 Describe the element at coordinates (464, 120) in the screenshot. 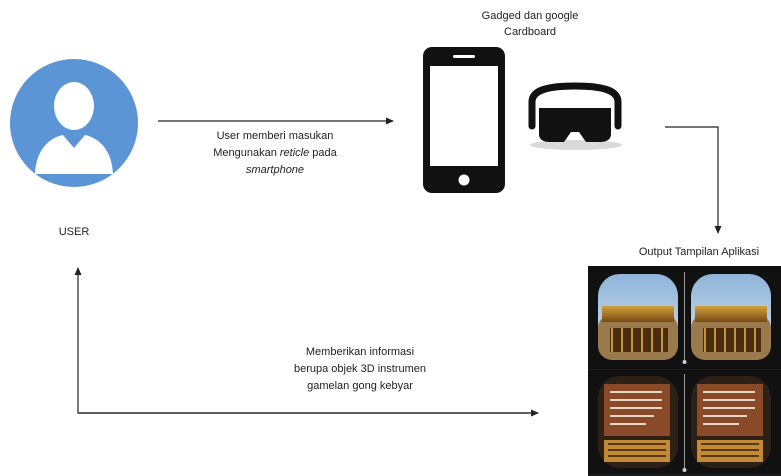

I see `smartphone-icon` at that location.